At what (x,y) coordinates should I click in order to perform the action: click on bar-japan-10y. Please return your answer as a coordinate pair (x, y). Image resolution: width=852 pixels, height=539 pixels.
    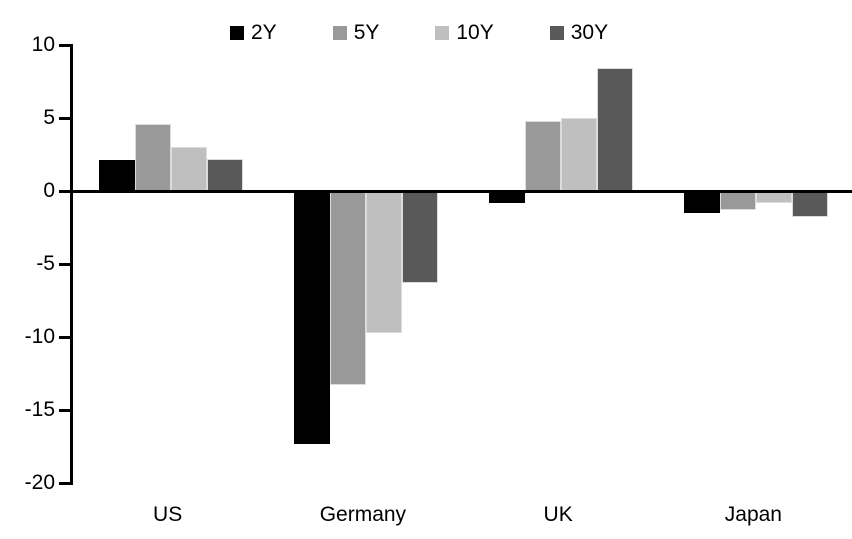
    Looking at the image, I should click on (774, 197).